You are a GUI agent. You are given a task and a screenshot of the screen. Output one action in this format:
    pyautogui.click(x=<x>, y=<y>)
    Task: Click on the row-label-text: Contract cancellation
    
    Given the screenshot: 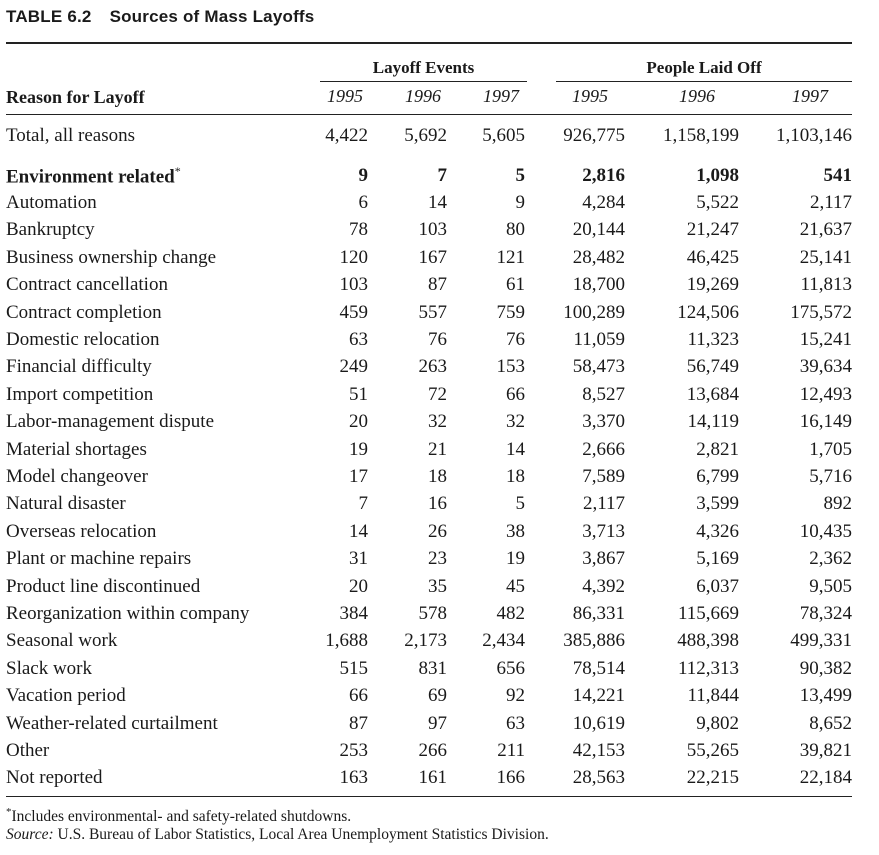 What is the action you would take?
    pyautogui.click(x=87, y=285)
    